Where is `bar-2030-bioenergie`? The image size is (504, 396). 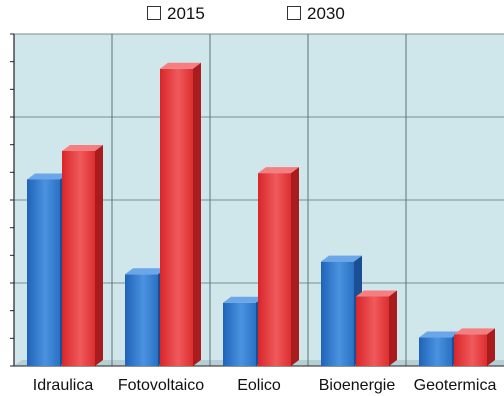
bar-2030-bioenergie is located at coordinates (376, 328).